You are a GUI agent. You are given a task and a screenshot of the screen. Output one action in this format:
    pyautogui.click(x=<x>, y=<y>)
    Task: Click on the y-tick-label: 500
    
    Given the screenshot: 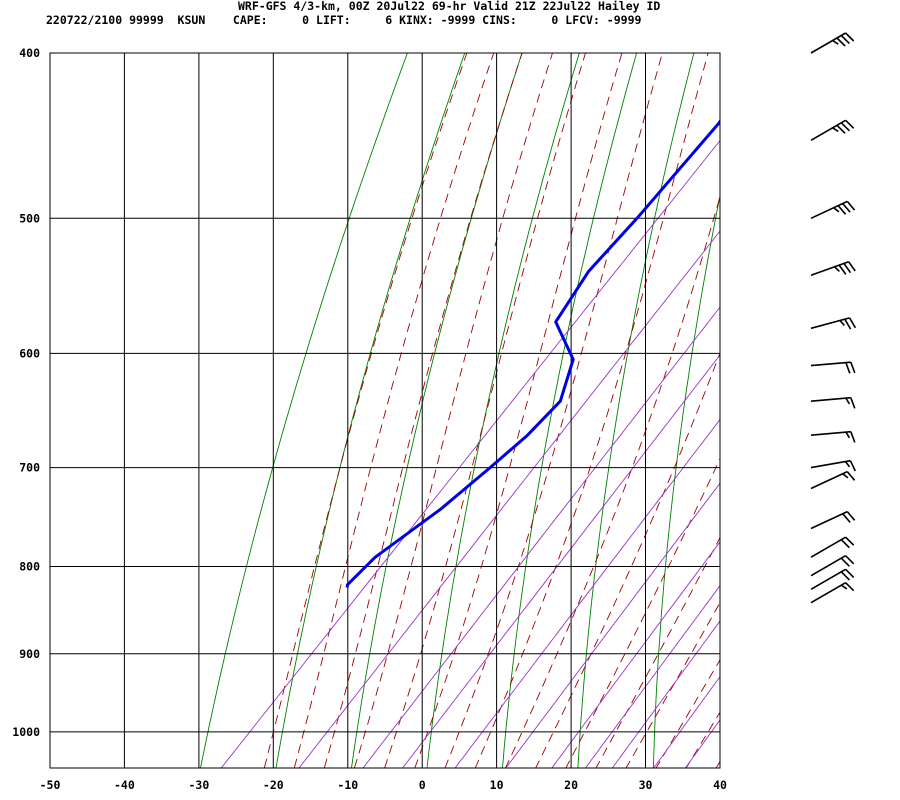 What is the action you would take?
    pyautogui.click(x=29, y=218)
    